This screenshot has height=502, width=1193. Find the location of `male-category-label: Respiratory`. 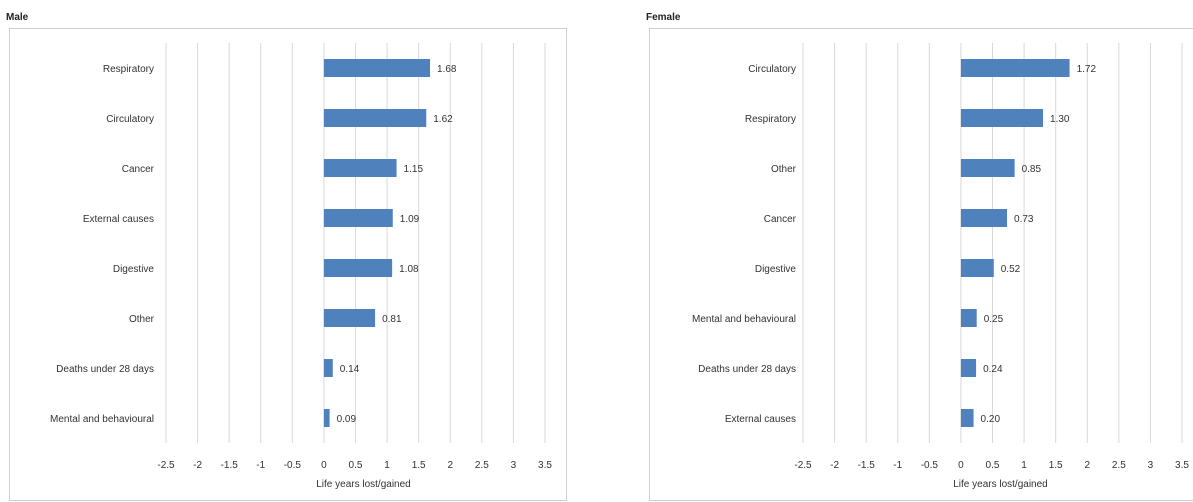

male-category-label: Respiratory is located at coordinates (128, 69).